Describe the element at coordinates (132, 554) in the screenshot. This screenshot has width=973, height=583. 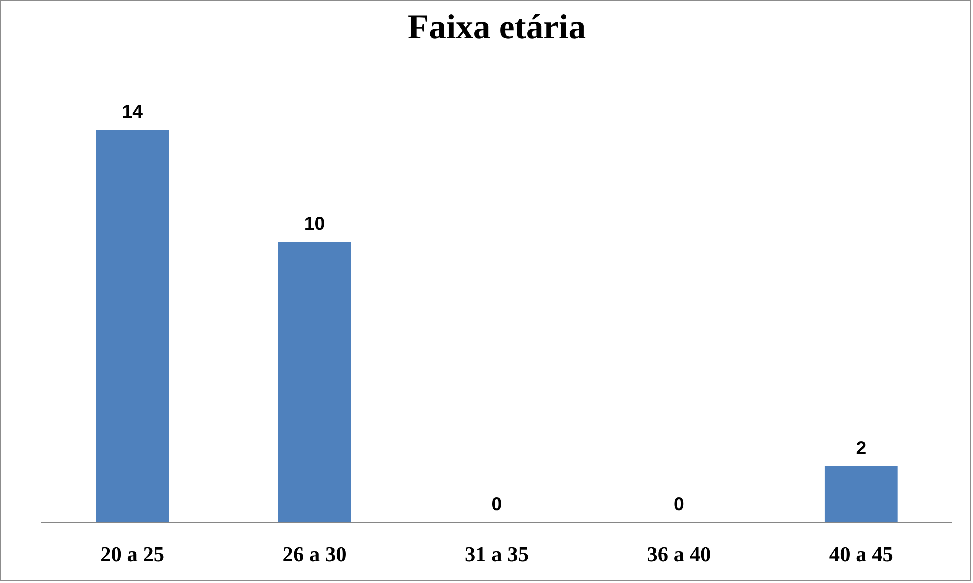
I see `x-tick-label: 20 a 25` at that location.